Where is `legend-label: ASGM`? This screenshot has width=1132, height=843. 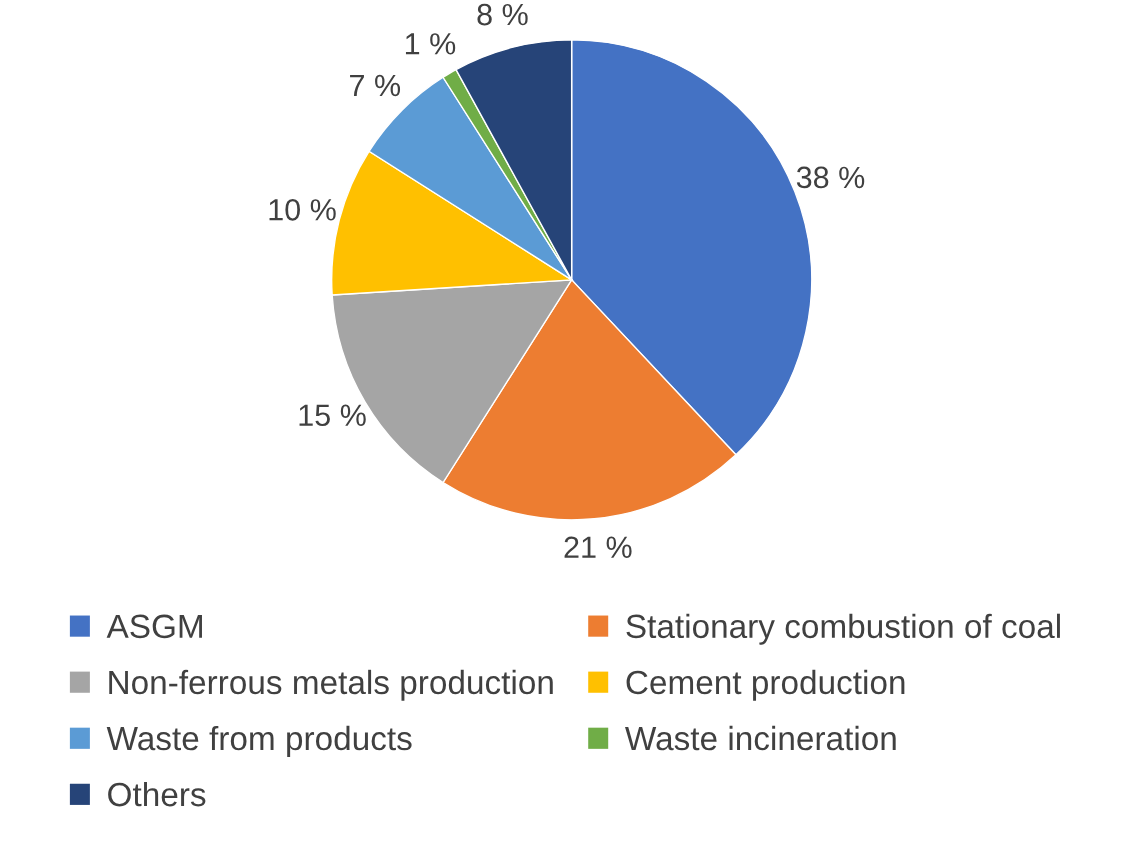
legend-label: ASGM is located at coordinates (154, 626).